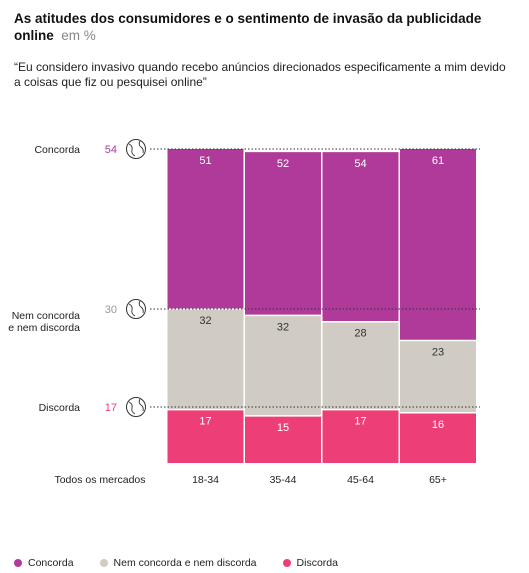  I want to click on overall-value-label: 17, so click(111, 408).